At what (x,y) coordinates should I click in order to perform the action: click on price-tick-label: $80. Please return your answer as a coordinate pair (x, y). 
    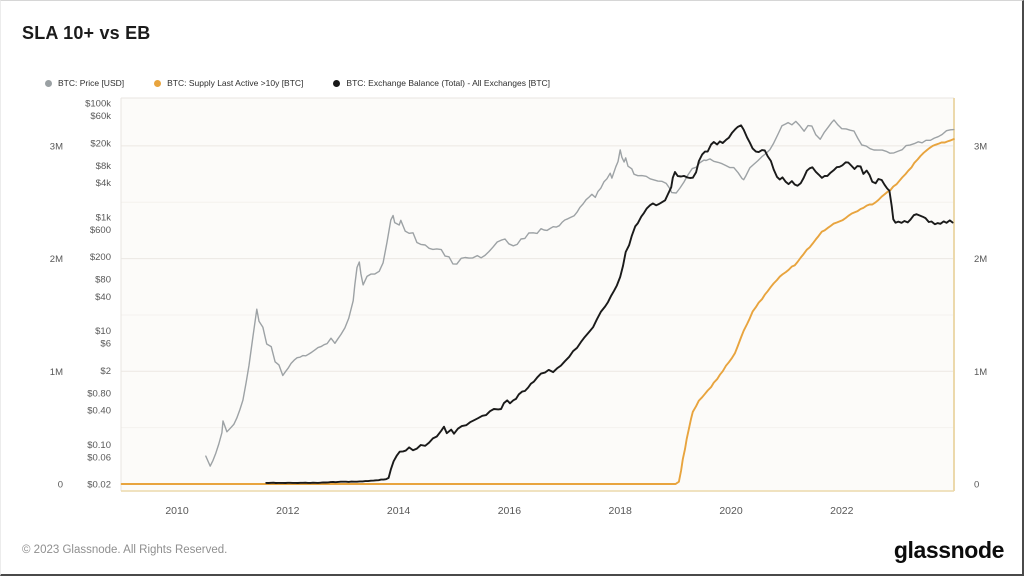
    Looking at the image, I should click on (103, 280).